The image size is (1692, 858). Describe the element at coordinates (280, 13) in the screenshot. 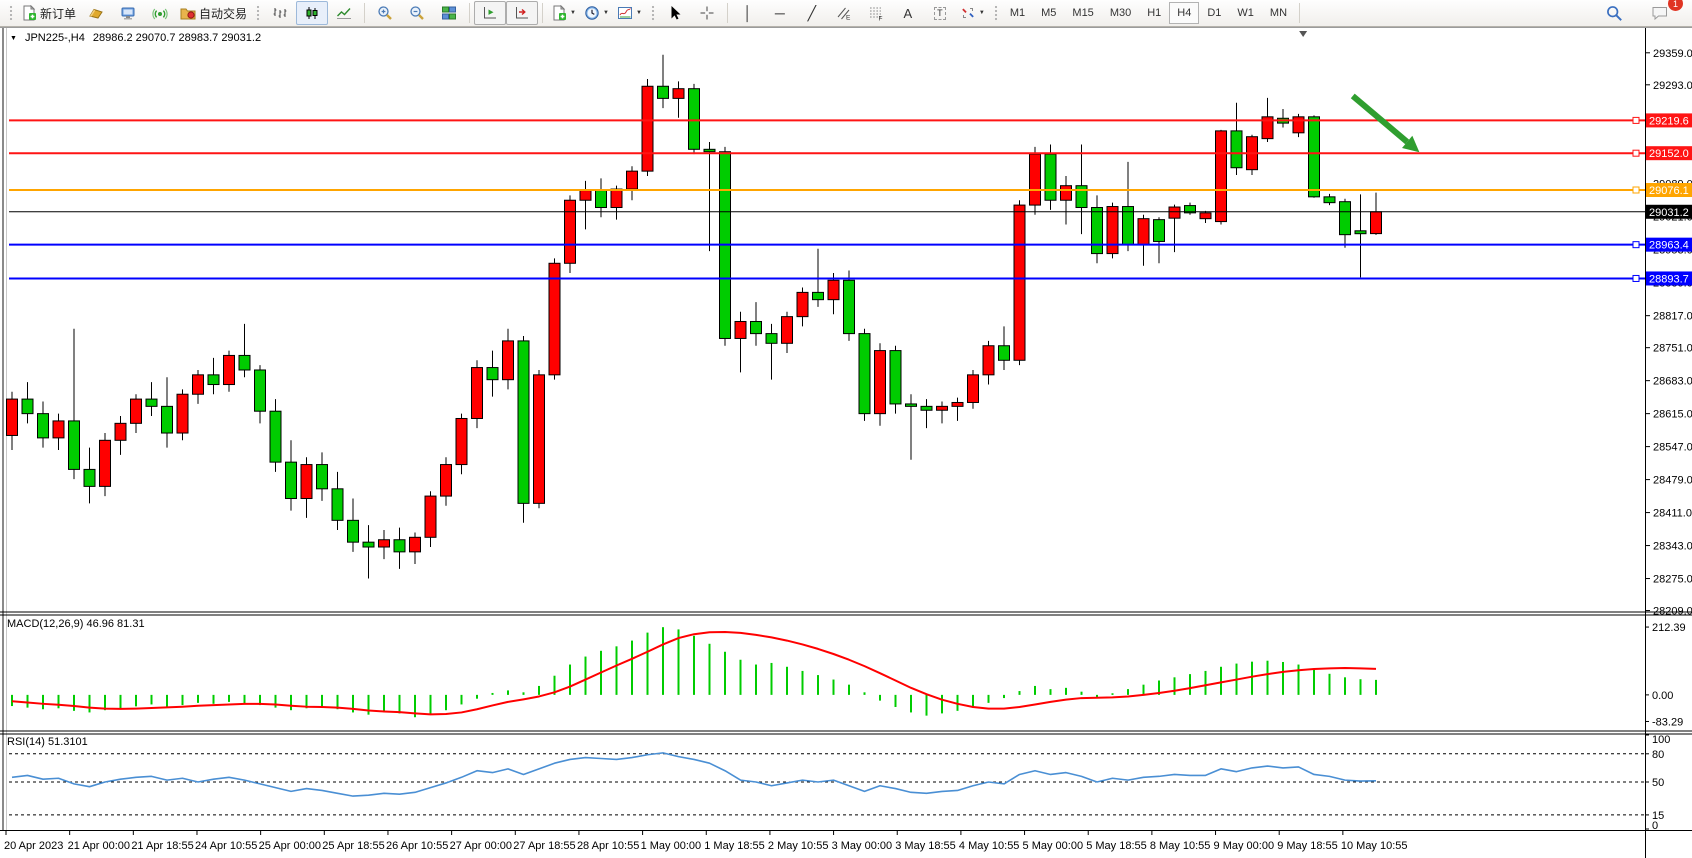

I see `bar-chart-button` at that location.